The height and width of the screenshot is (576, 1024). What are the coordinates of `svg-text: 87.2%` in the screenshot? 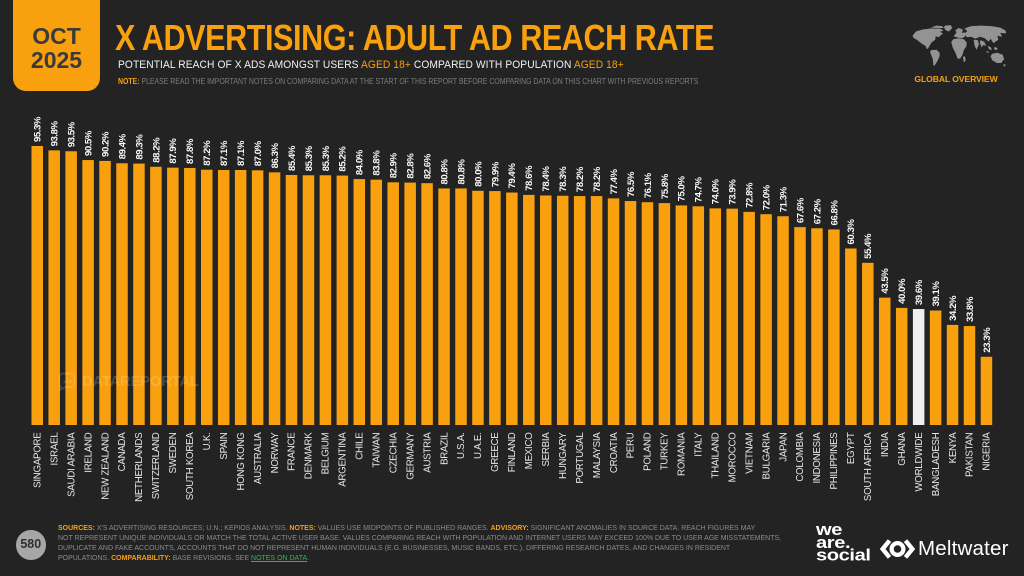 It's located at (207, 153).